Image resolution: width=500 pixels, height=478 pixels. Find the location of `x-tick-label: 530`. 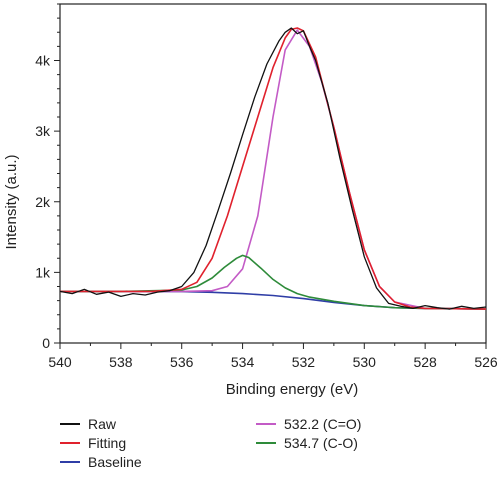

x-tick-label: 530 is located at coordinates (365, 362).